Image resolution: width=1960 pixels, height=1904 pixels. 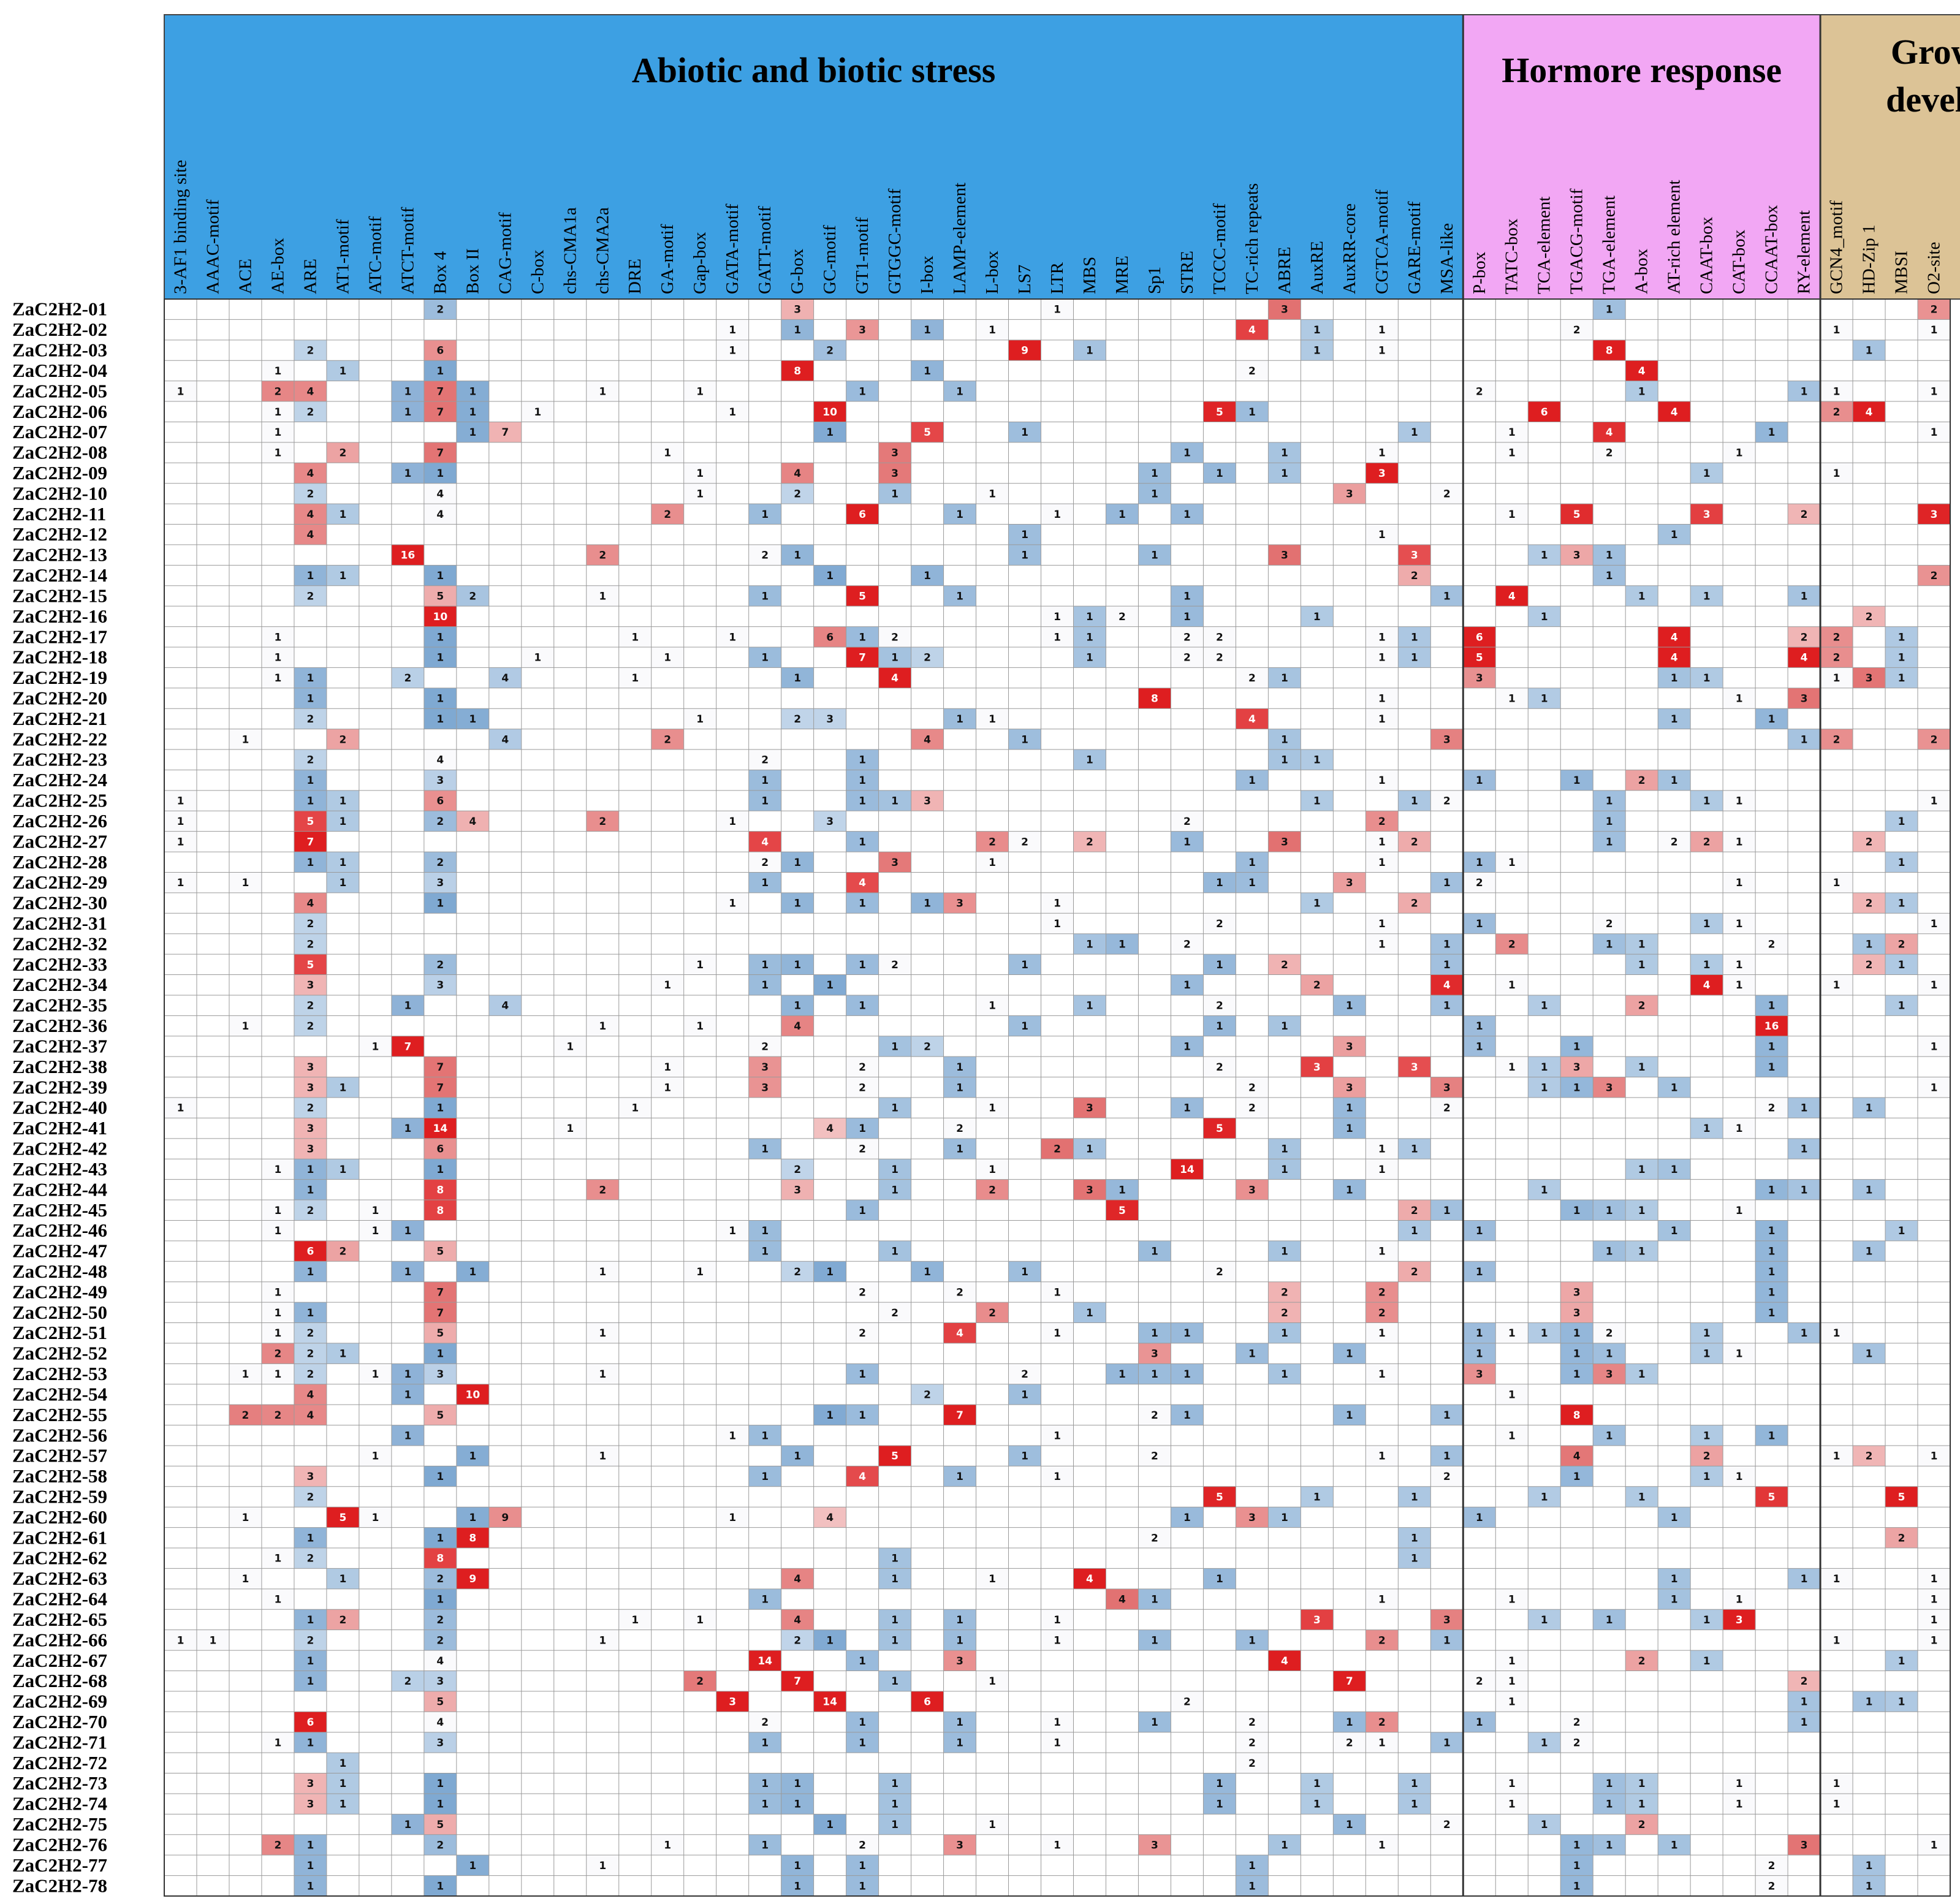 I want to click on row-label-61: ZaC2H2-62, so click(x=59, y=1558).